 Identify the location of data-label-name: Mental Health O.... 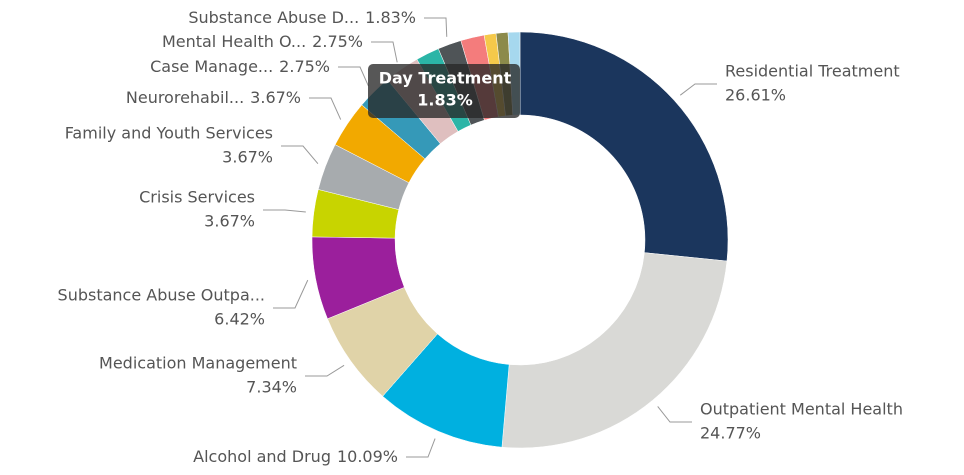
(234, 41).